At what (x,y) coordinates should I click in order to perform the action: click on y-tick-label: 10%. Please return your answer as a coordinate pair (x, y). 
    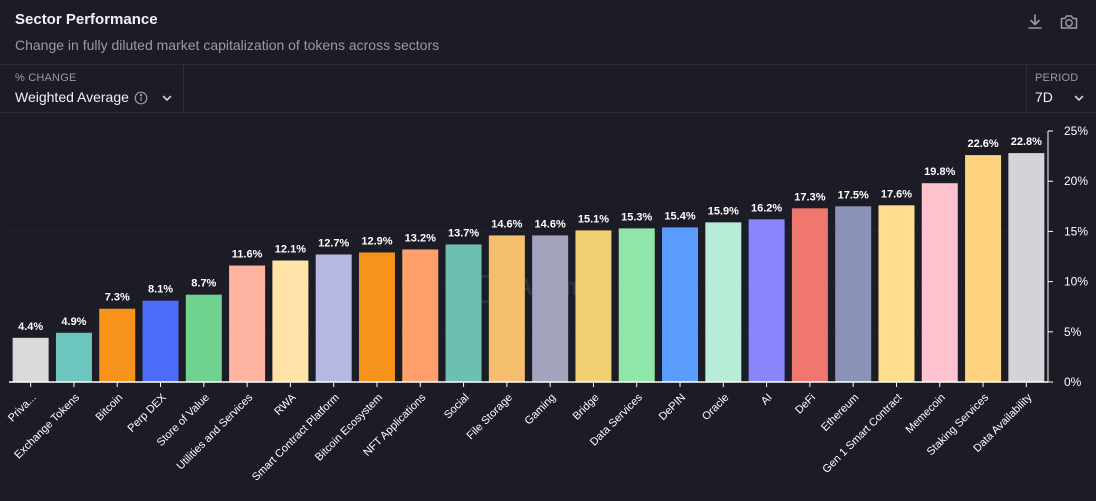
    Looking at the image, I should click on (1076, 282).